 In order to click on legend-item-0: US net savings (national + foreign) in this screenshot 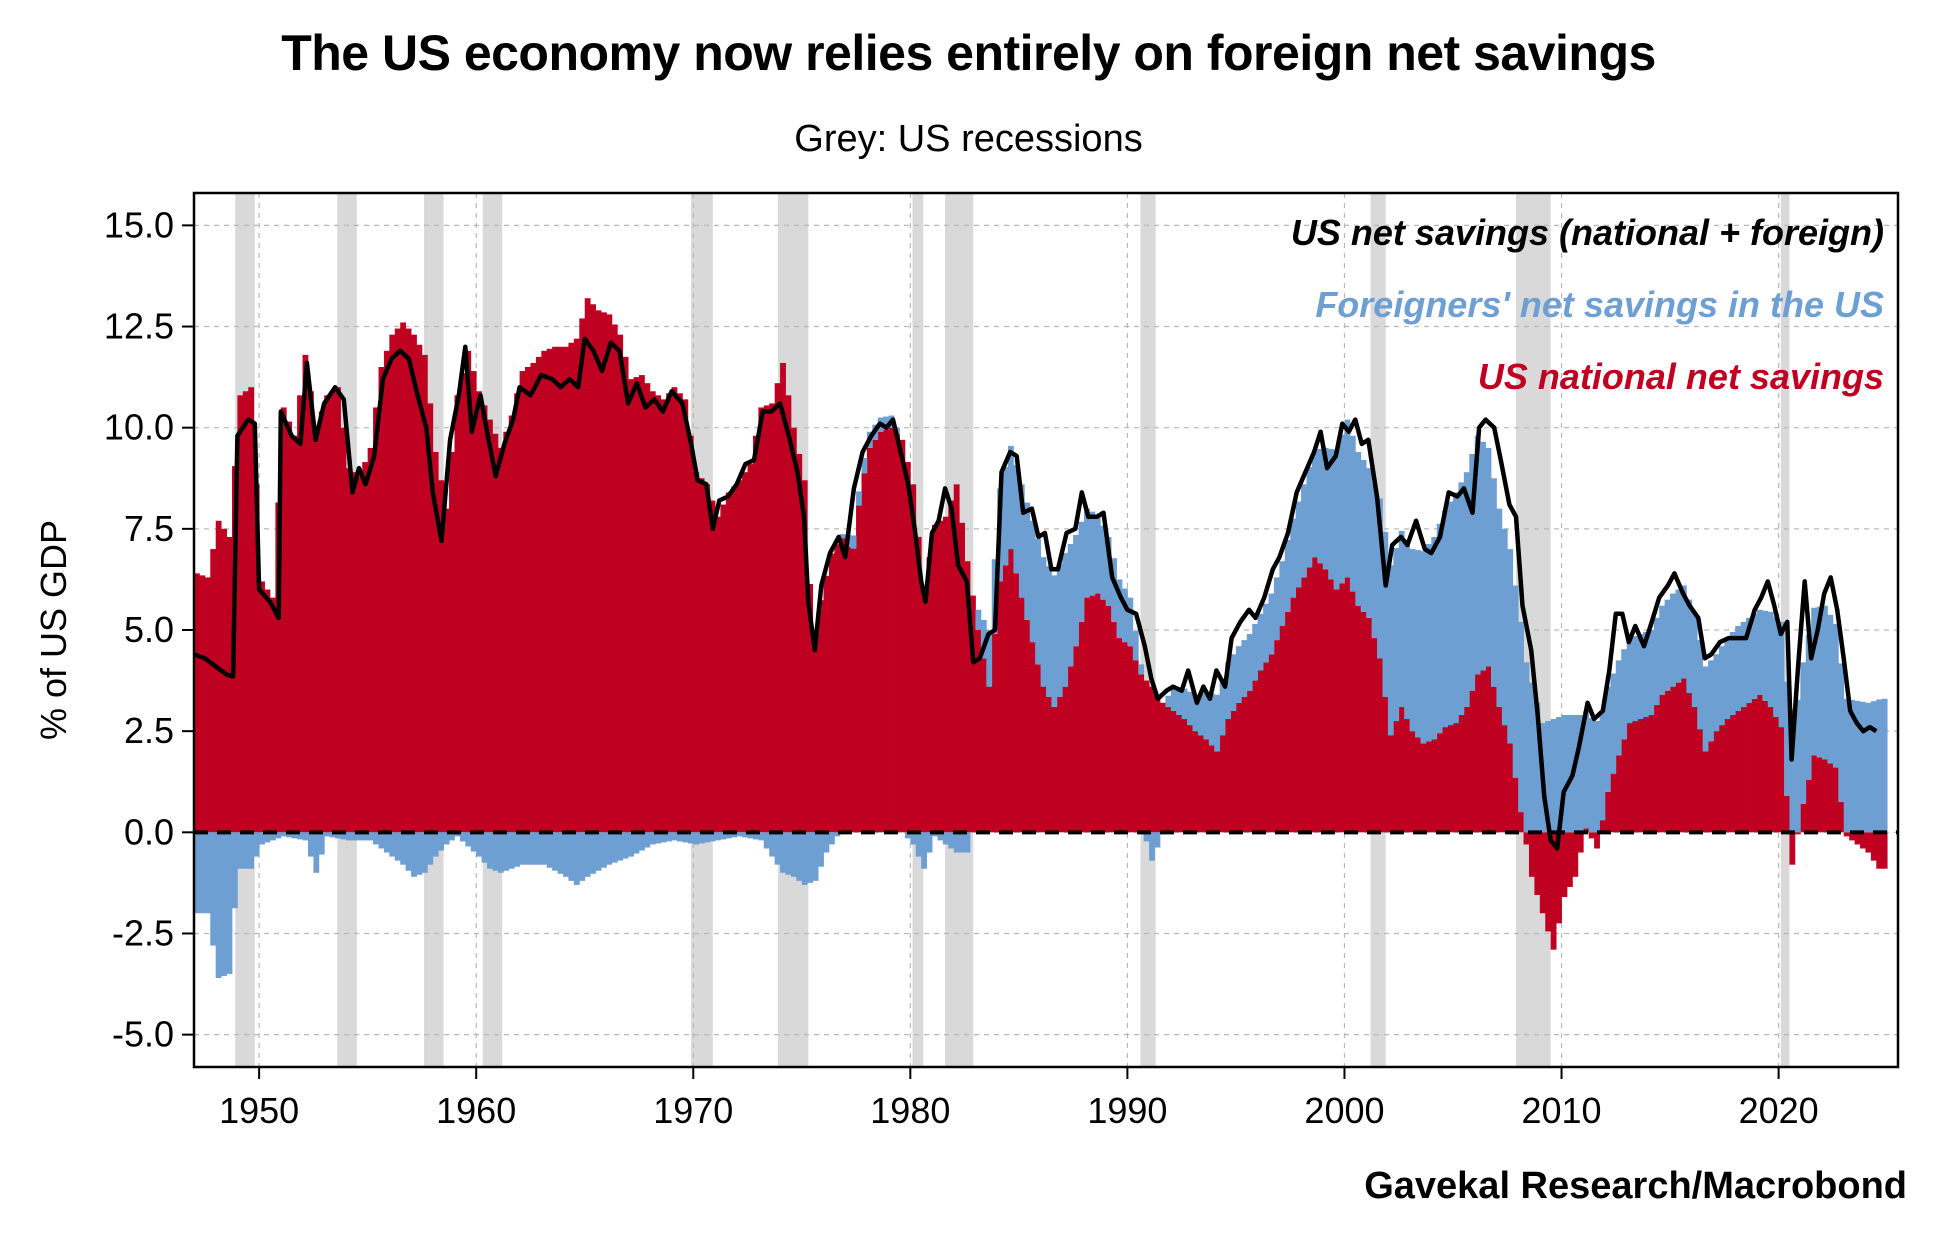, I will do `click(1587, 232)`.